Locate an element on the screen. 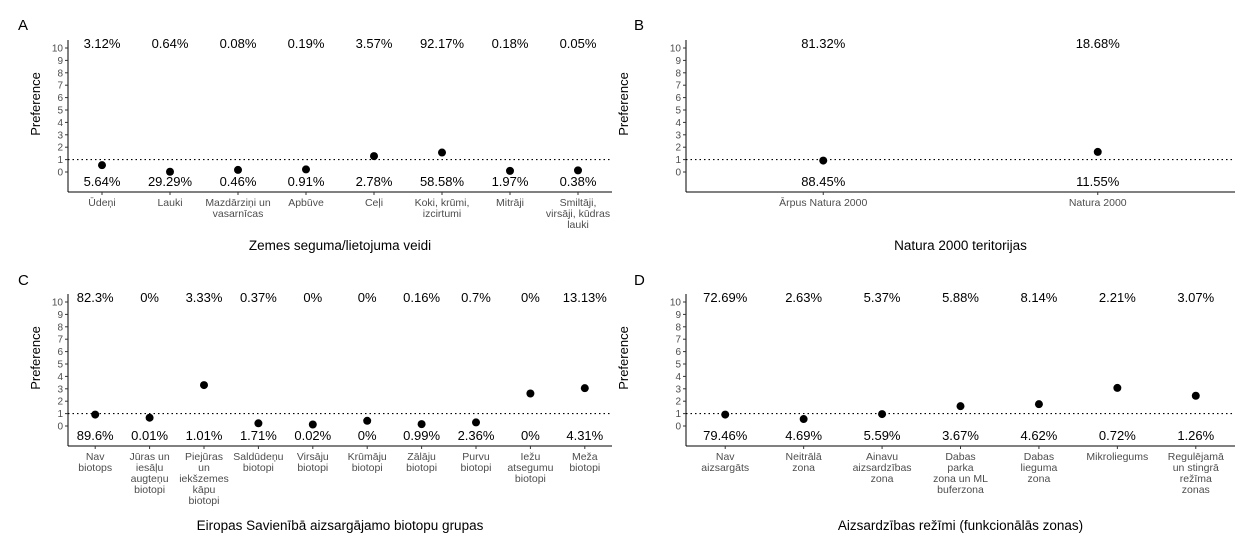 The height and width of the screenshot is (550, 1250). x-tick-label-line: vasarnīcas is located at coordinates (238, 214).